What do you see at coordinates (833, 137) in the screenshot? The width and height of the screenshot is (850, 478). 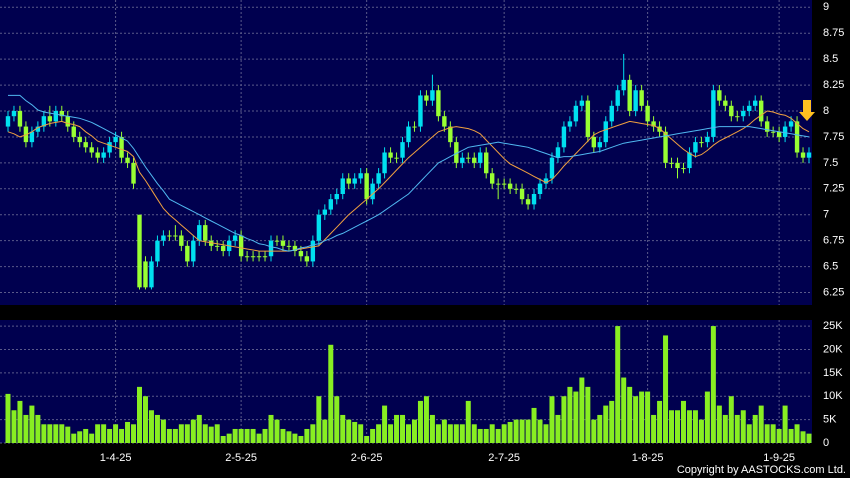 I see `y-tick-label: 7.75` at bounding box center [833, 137].